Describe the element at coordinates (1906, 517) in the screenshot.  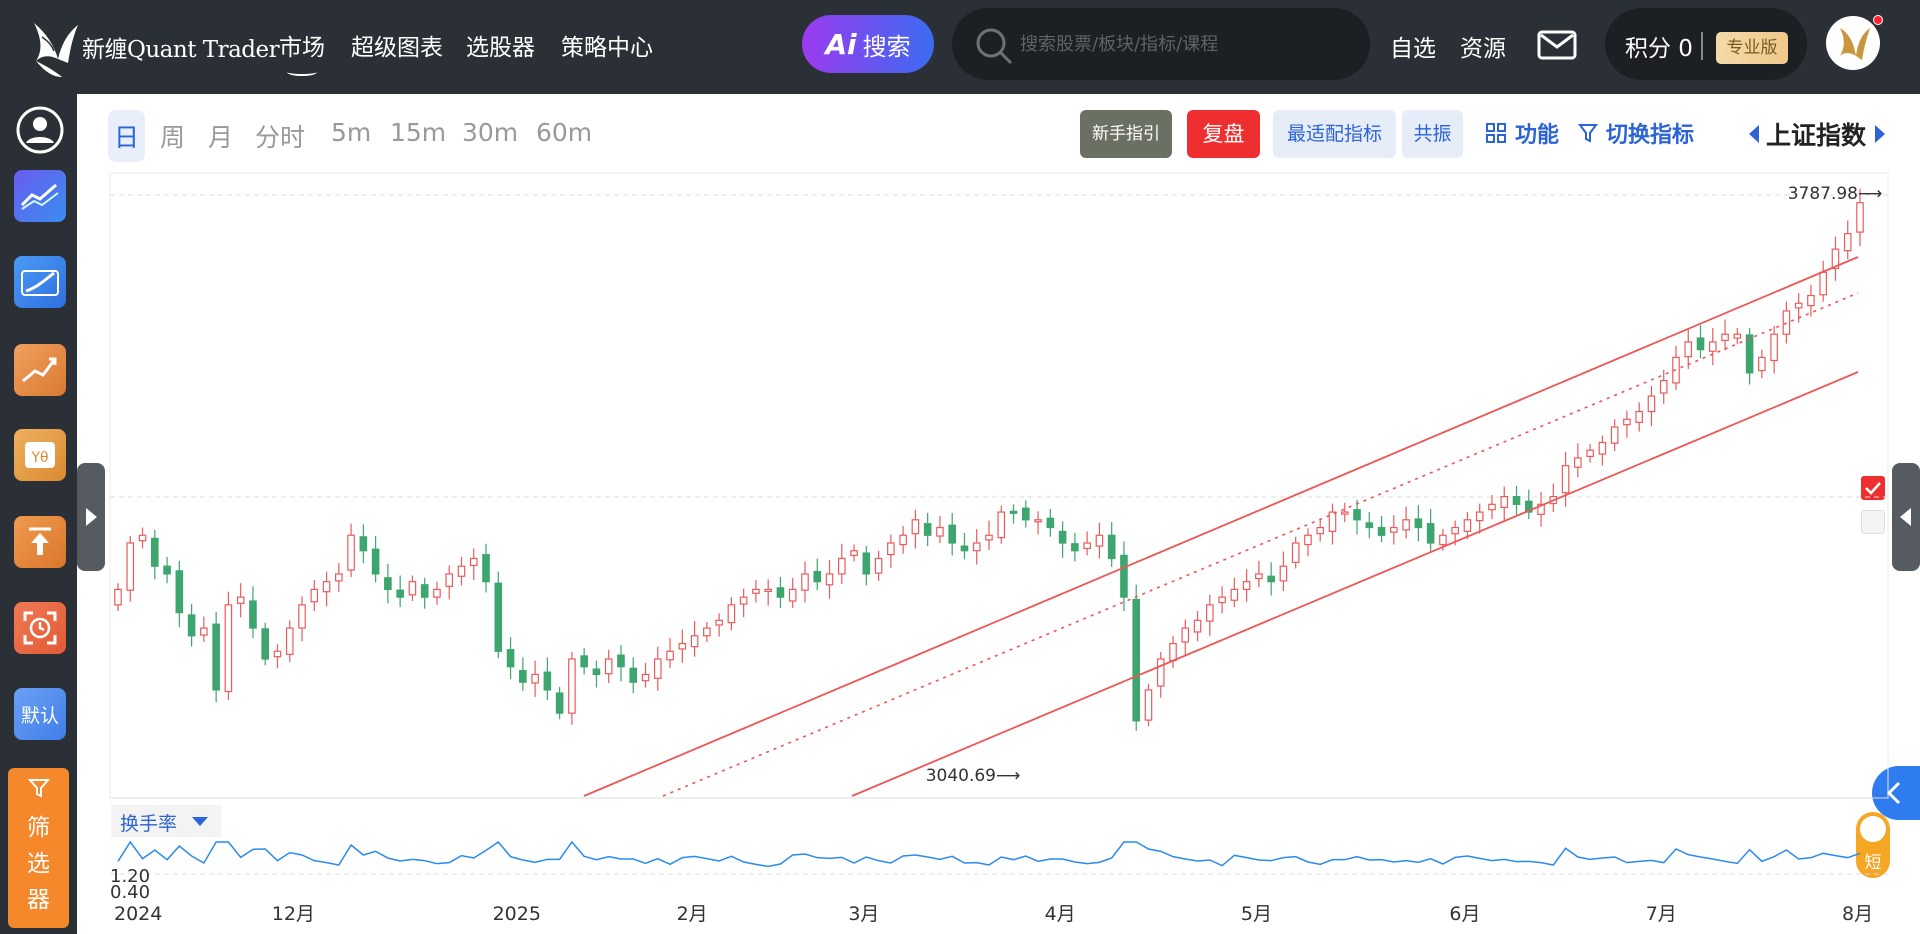
I see `right-panel-toggle` at that location.